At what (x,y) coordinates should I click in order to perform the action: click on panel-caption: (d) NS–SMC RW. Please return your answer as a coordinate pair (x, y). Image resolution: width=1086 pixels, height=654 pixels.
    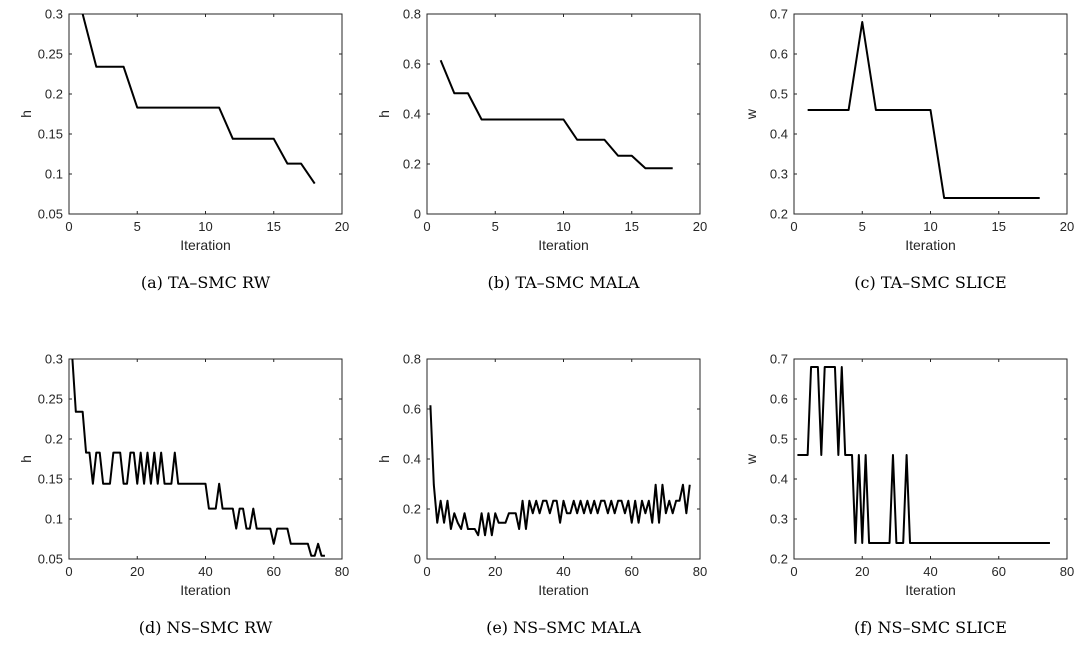
    Looking at the image, I should click on (206, 627).